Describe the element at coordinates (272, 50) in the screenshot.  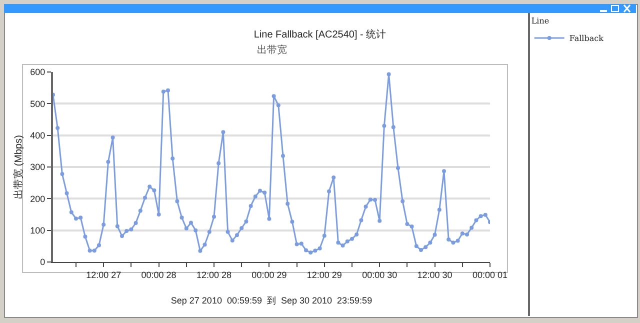
I see `chart-subtitle: 出带宽` at that location.